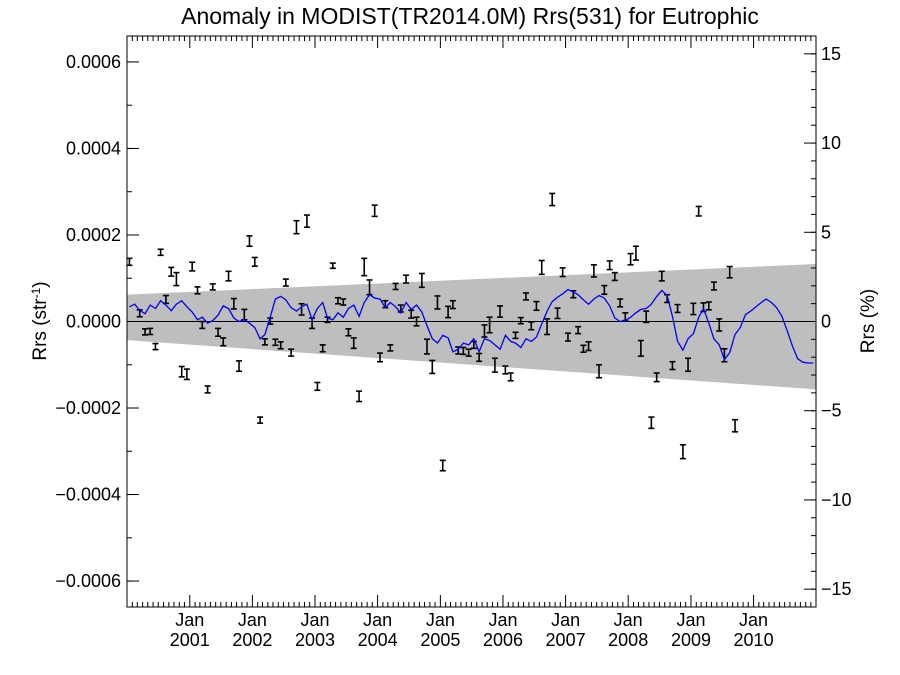  What do you see at coordinates (836, 500) in the screenshot?
I see `y-right-tick-label: −10` at bounding box center [836, 500].